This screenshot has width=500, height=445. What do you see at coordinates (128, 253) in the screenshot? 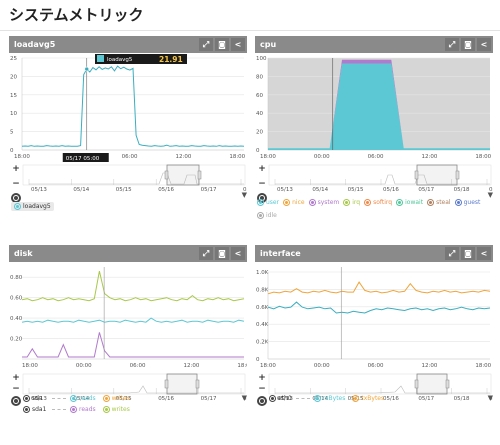
I see `panel-header: disk ⤢ ◙ <` at bounding box center [128, 253].